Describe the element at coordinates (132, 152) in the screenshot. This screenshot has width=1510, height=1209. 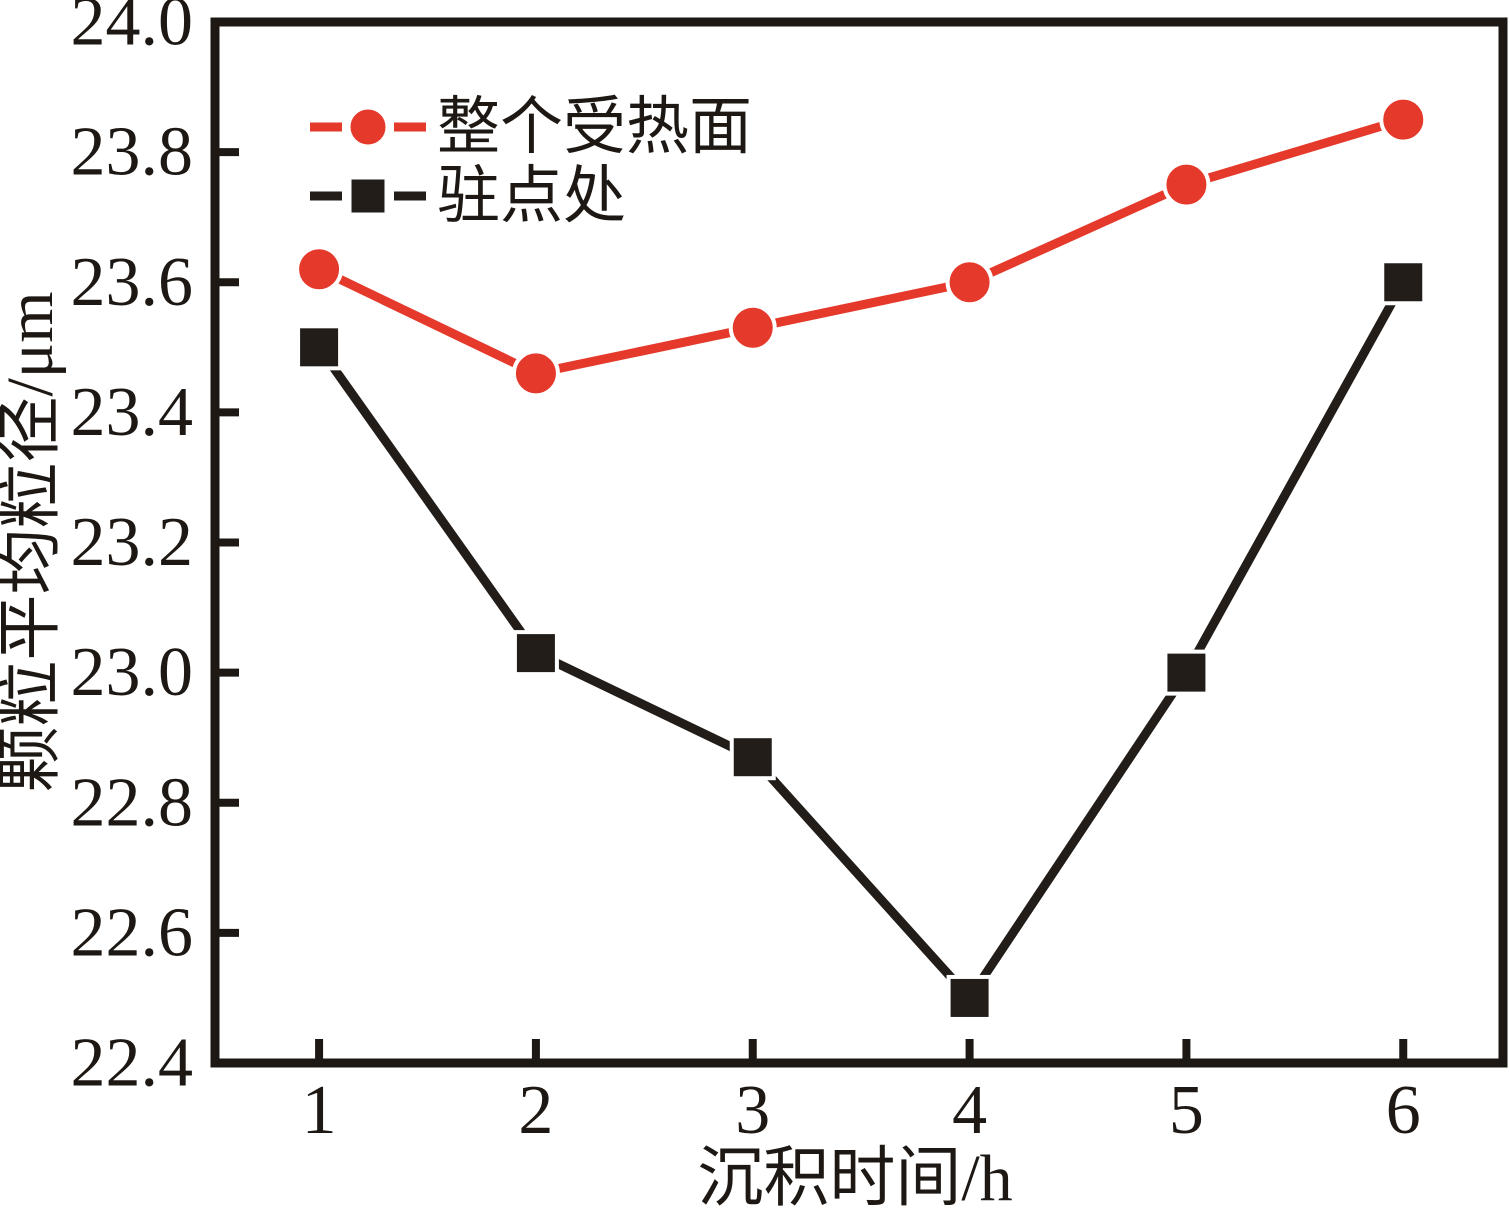
I see `y-axis-tick-label: 23.8` at that location.